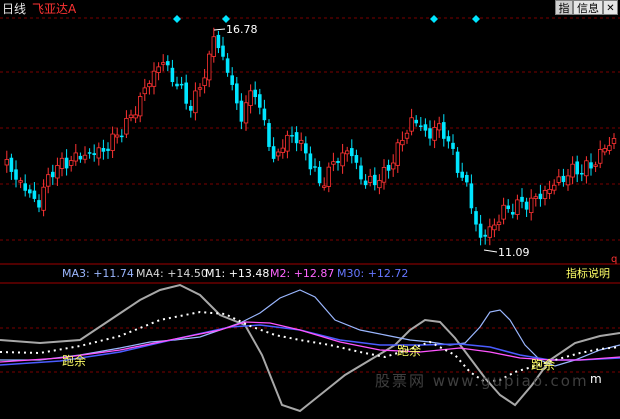 This screenshot has width=620, height=419. Describe the element at coordinates (614, 259) in the screenshot. I see `corner-mark: q` at that location.